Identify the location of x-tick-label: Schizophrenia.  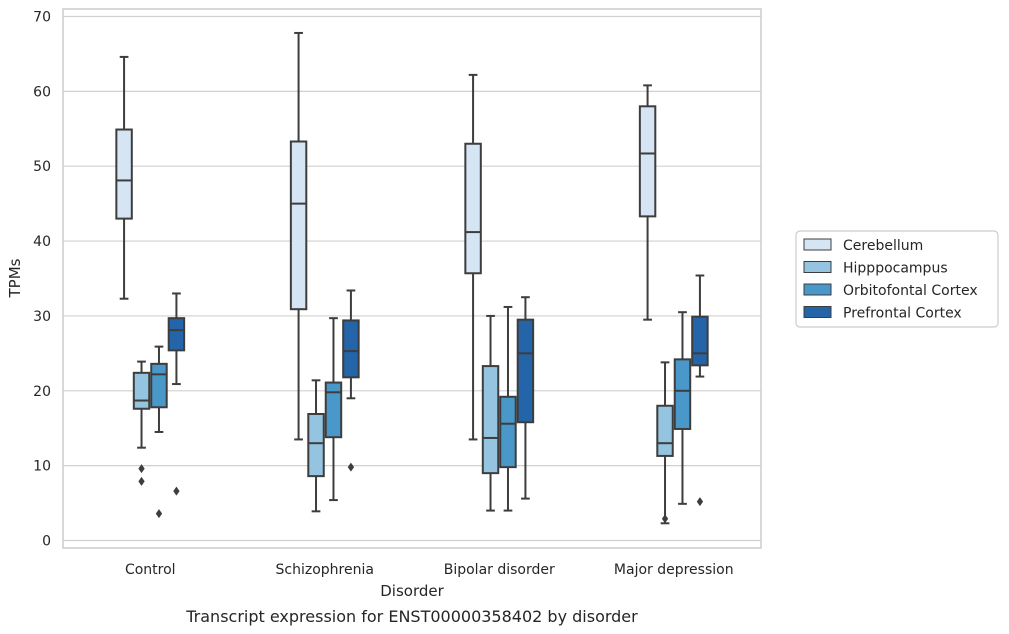
(325, 570).